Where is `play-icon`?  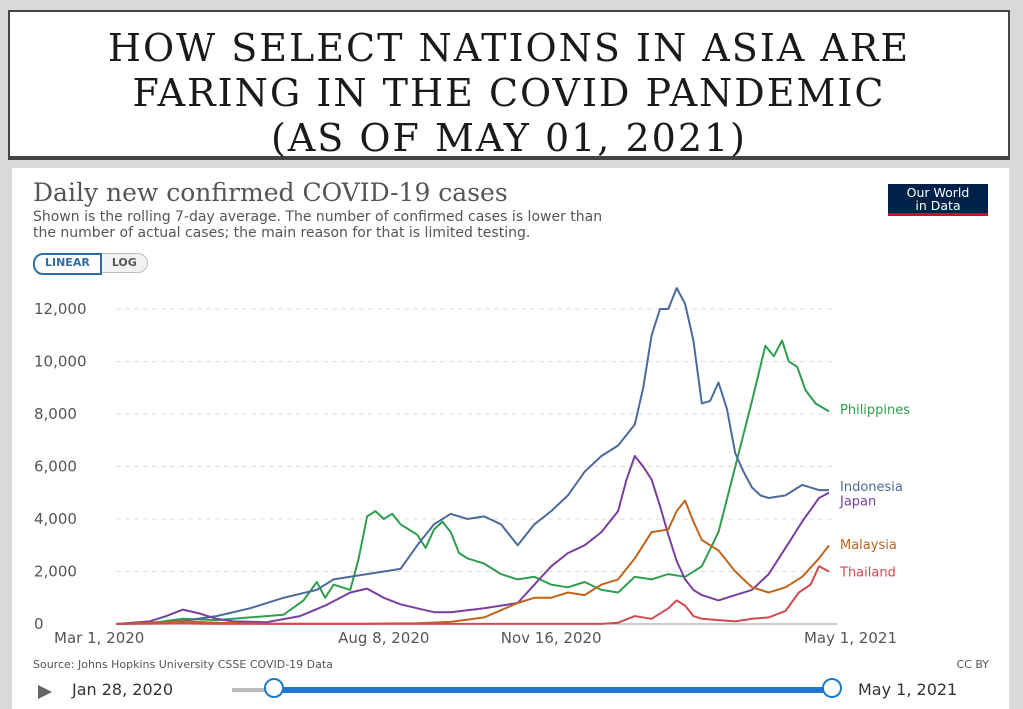
play-icon is located at coordinates (45, 692).